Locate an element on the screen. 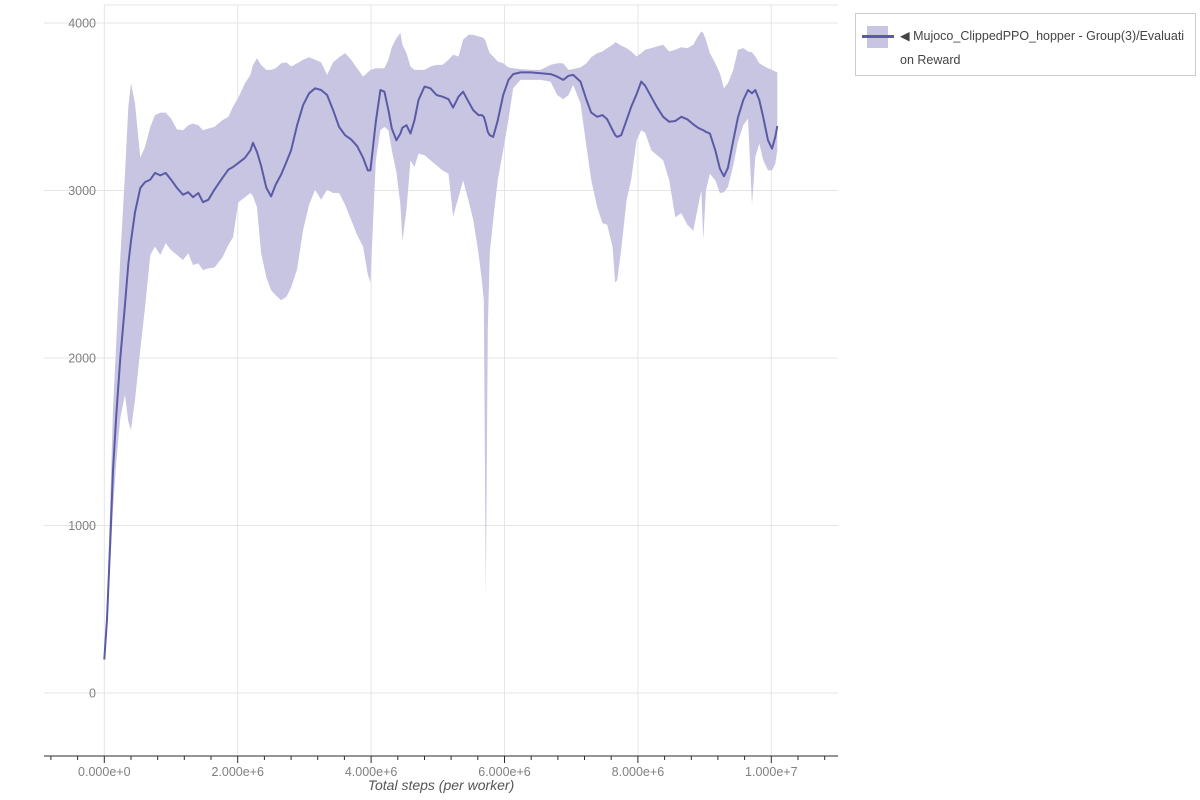 Image resolution: width=1200 pixels, height=800 pixels. legend-line-swatch is located at coordinates (878, 36).